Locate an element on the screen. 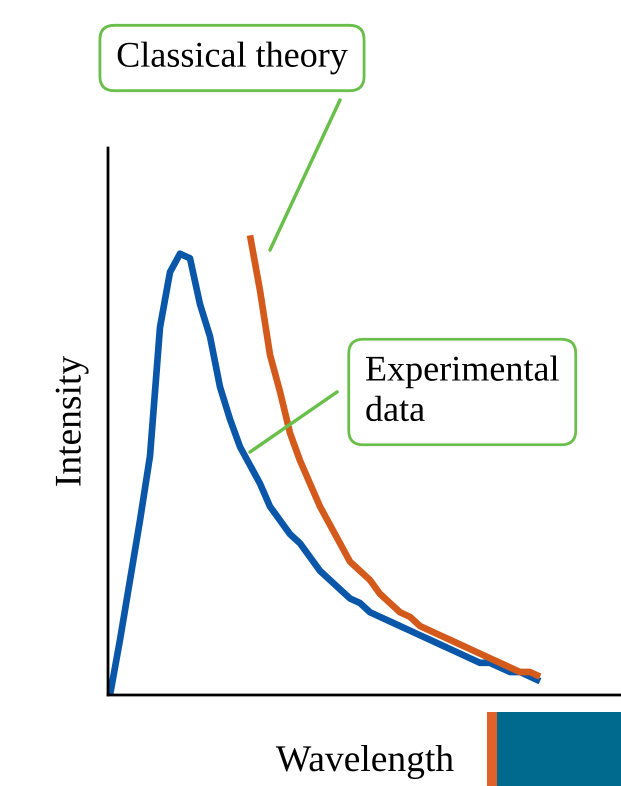  text: Classical theory is located at coordinates (233, 58).